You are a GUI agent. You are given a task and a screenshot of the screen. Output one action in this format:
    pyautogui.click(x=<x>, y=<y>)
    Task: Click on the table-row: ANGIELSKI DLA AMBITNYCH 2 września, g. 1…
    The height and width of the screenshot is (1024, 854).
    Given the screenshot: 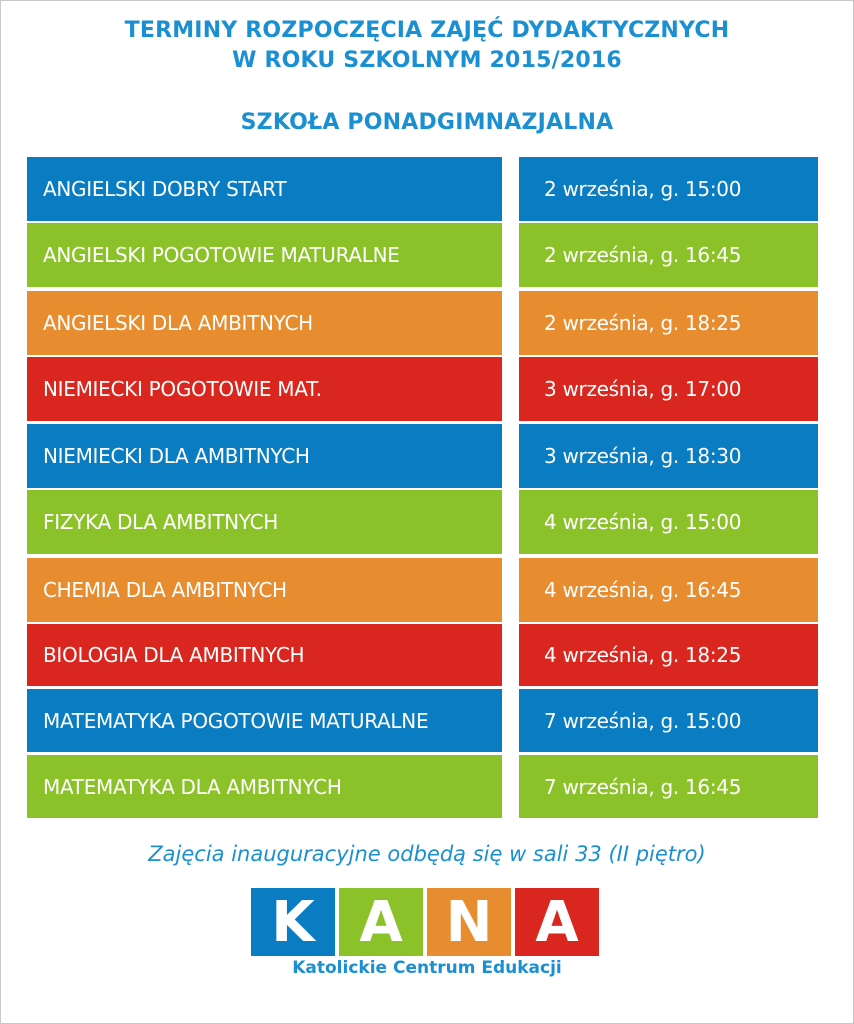 What is the action you would take?
    pyautogui.click(x=427, y=323)
    